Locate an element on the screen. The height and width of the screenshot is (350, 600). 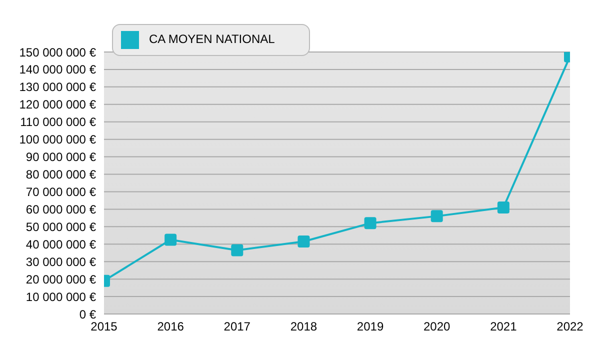
legend-label: CA MOYEN NATIONAL is located at coordinates (212, 39).